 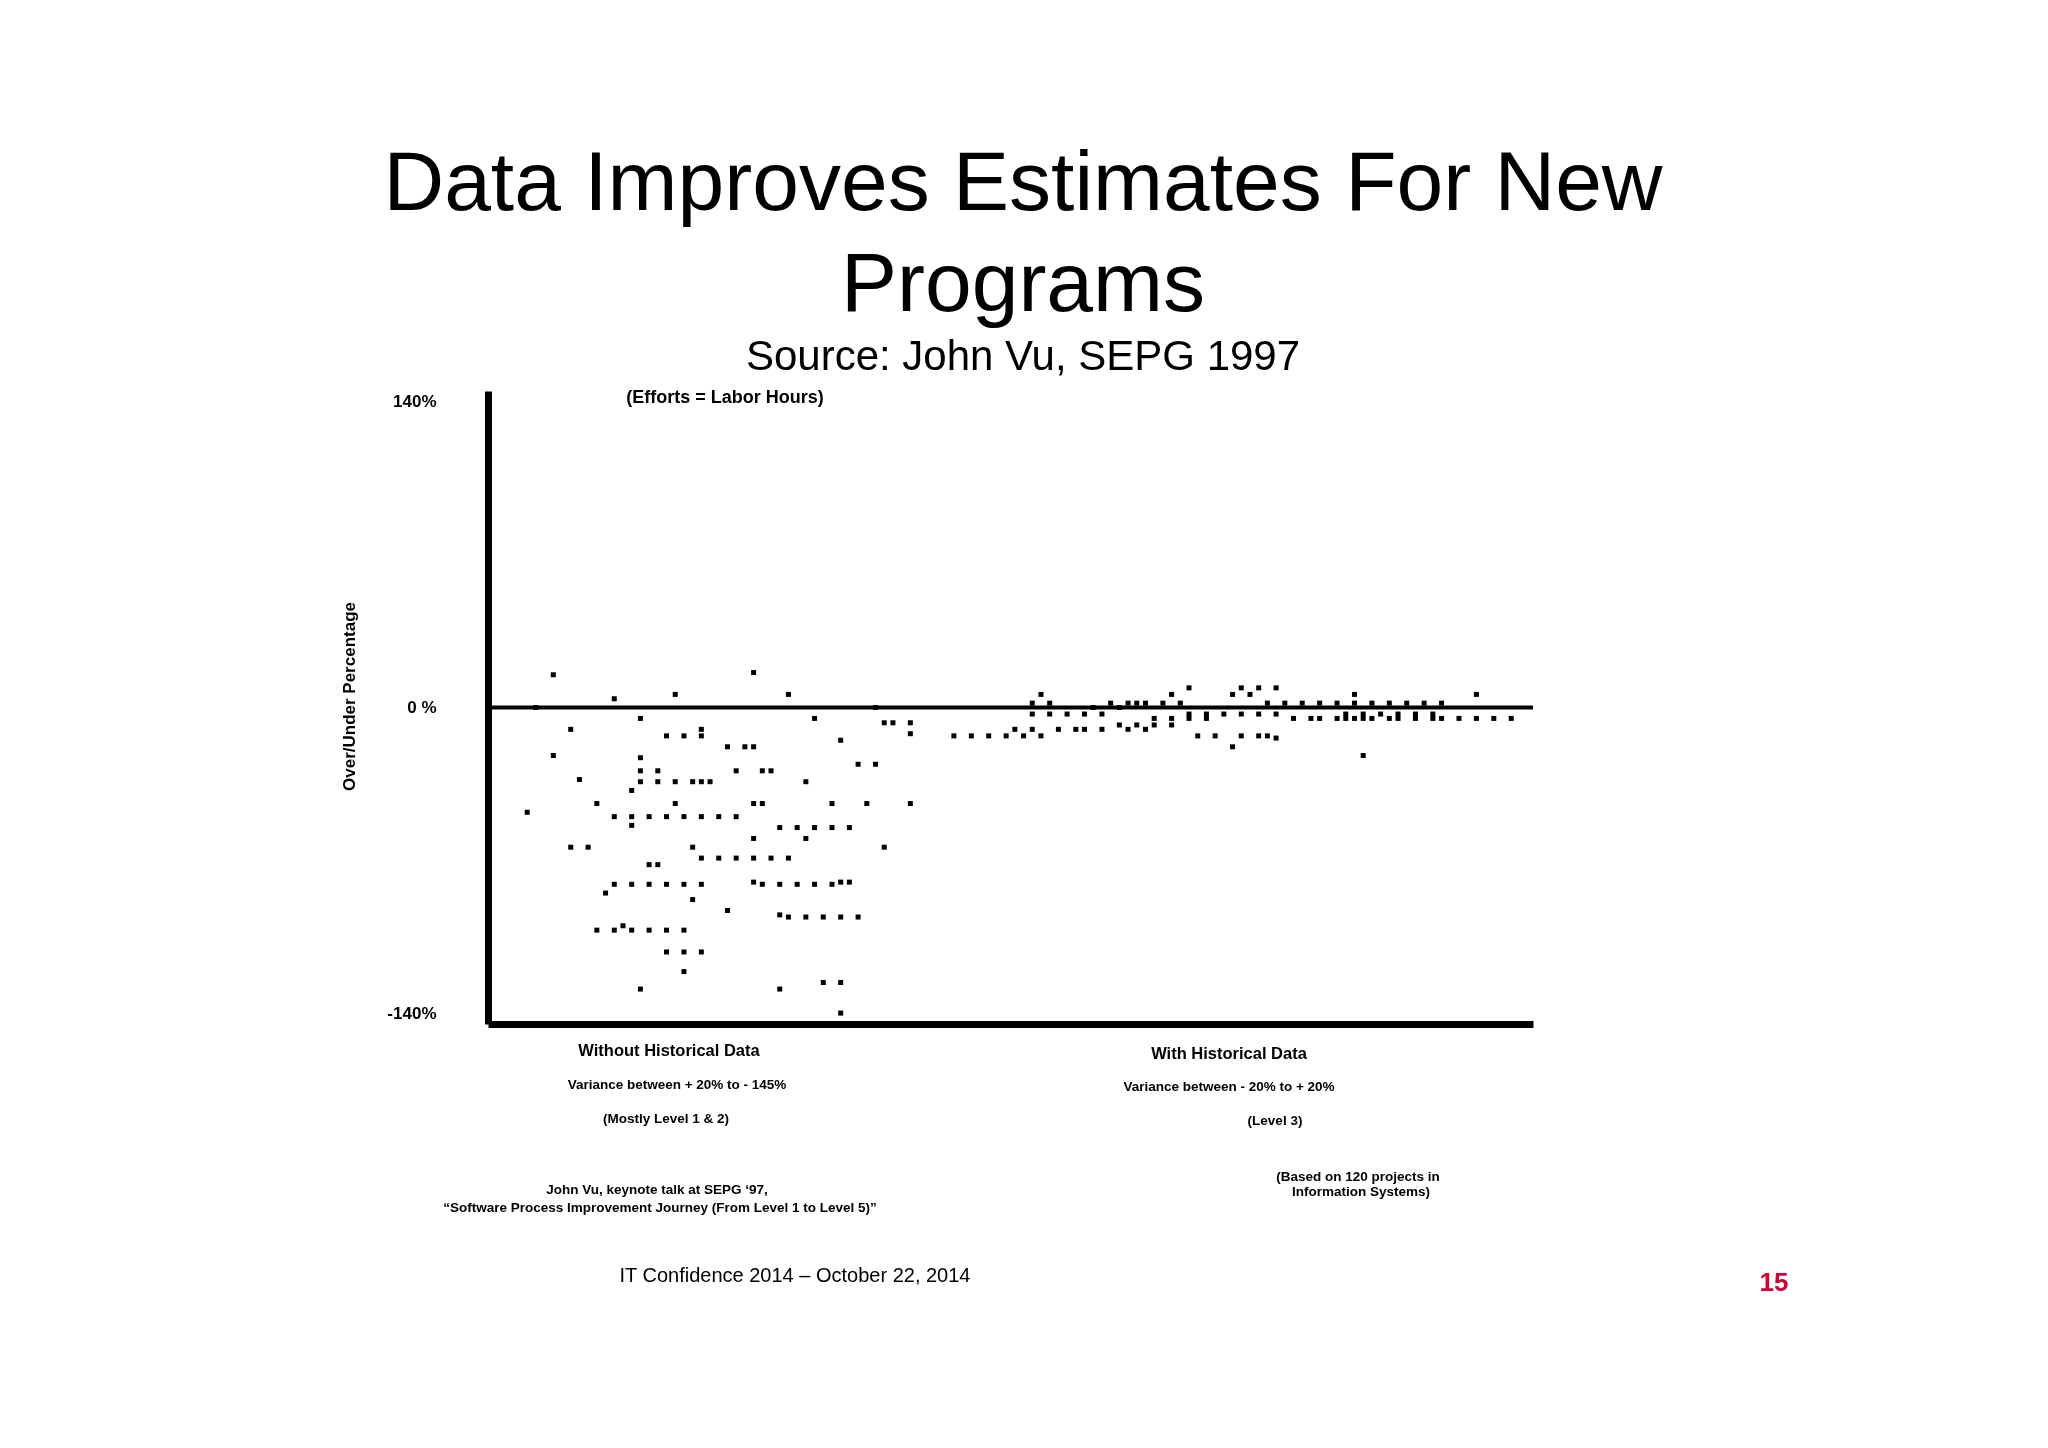 What do you see at coordinates (795, 1275) in the screenshot?
I see `text: IT Confidence 2014 – October 22, 2014` at bounding box center [795, 1275].